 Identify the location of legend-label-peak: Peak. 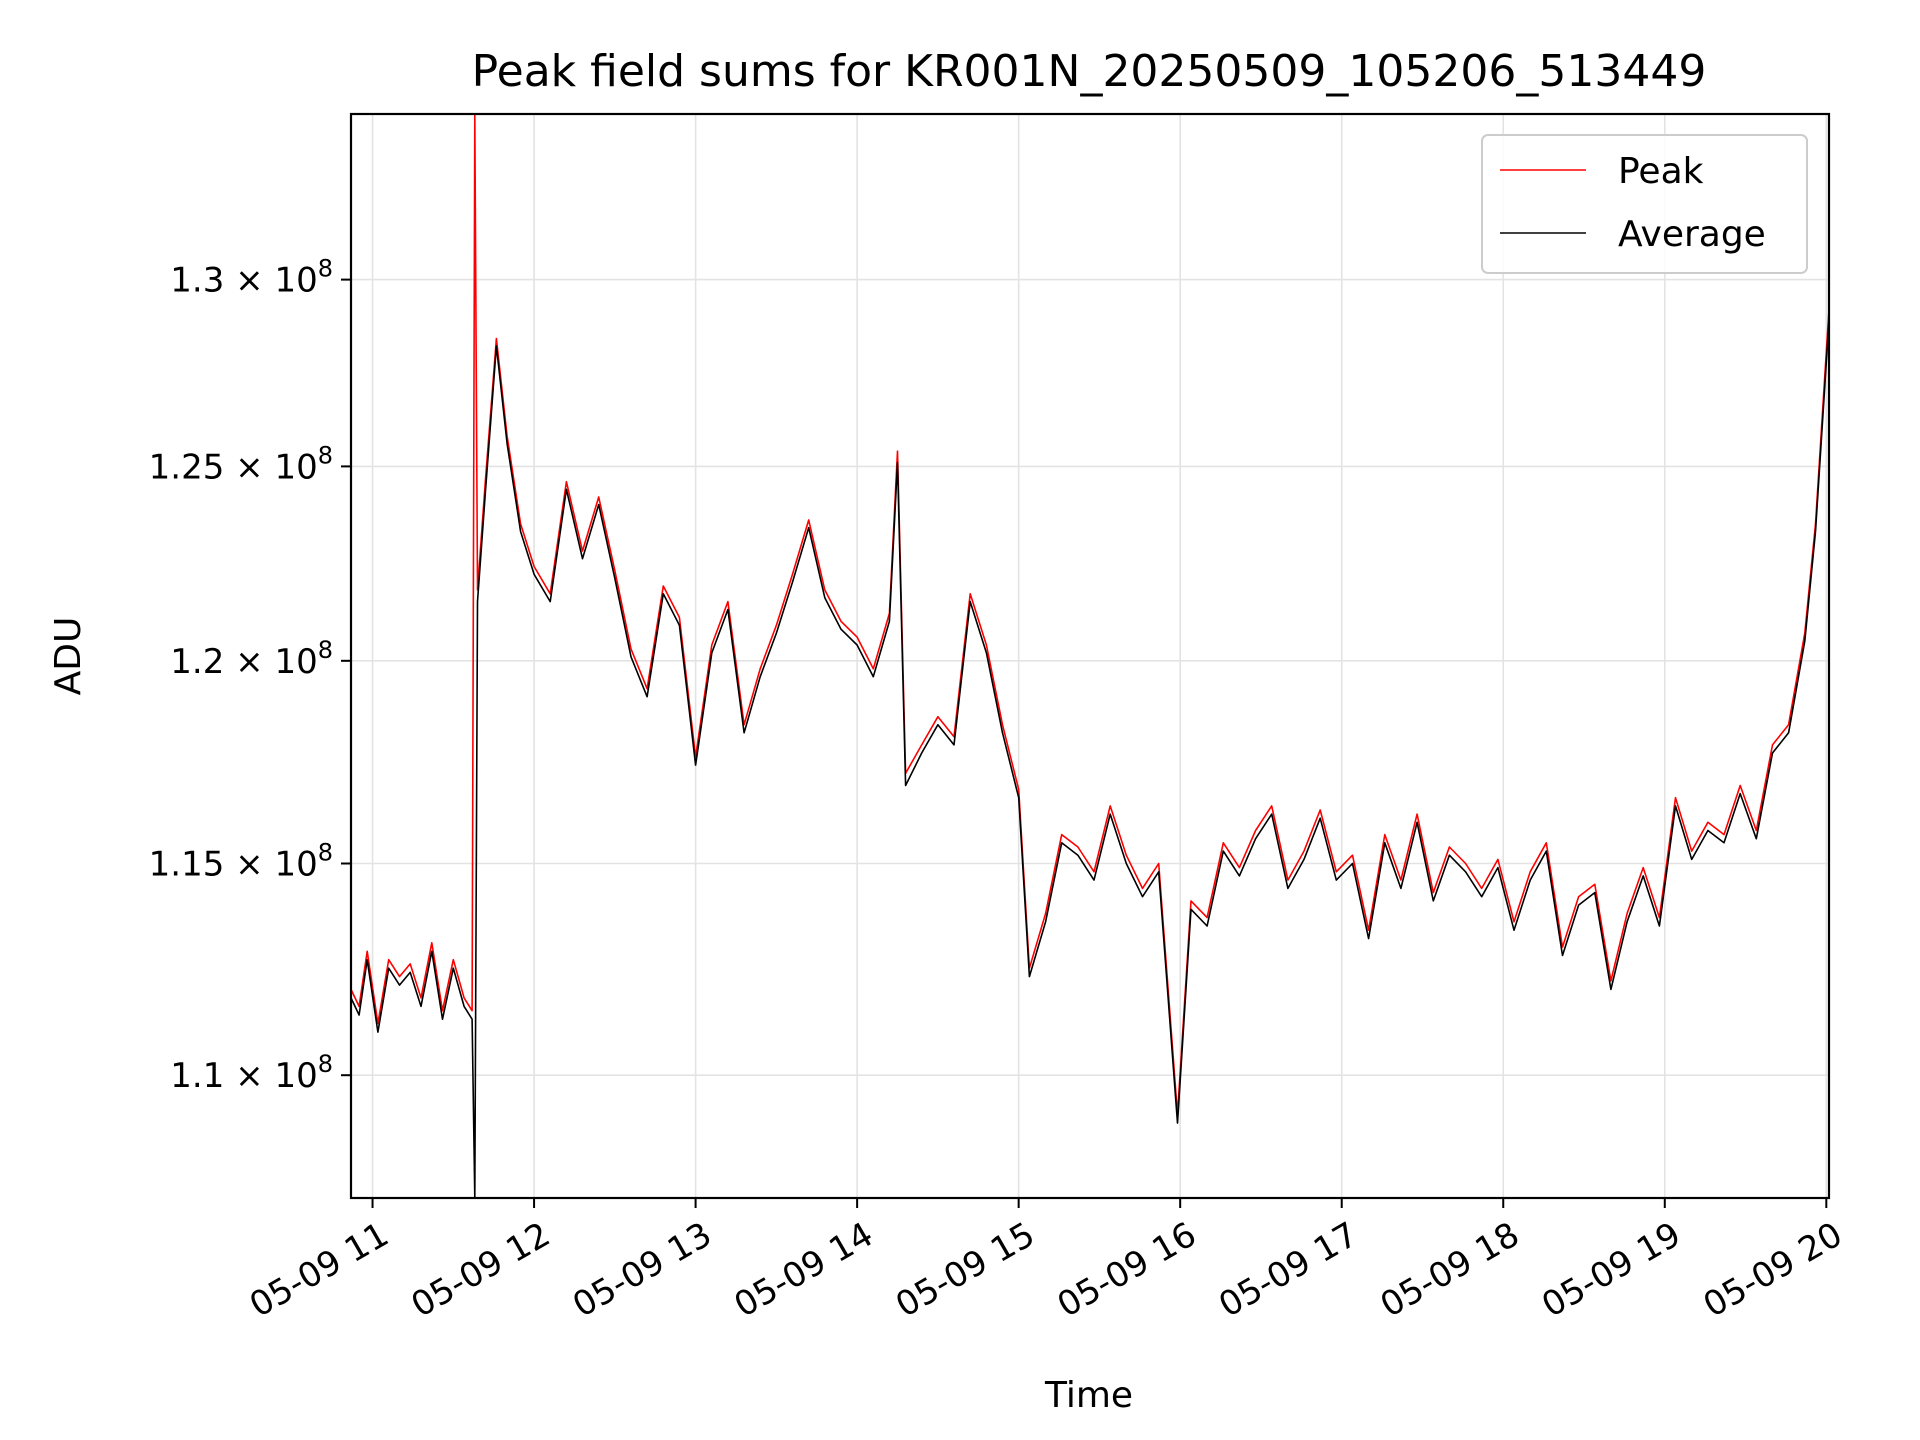
(1661, 171).